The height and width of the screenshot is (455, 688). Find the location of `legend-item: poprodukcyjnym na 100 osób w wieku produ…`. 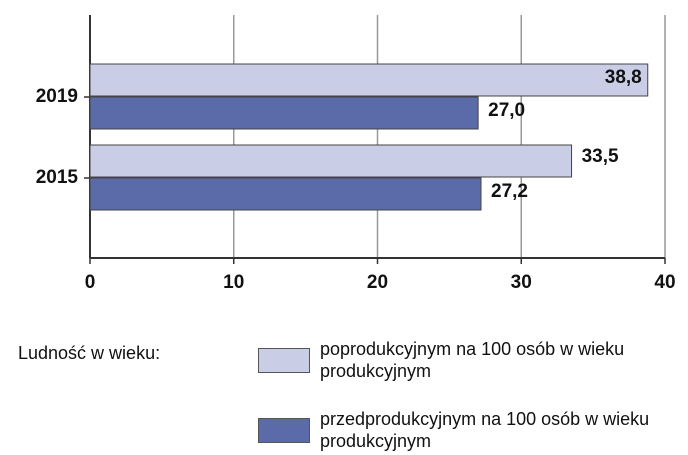

legend-item: poprodukcyjnym na 100 osób w wieku produ… is located at coordinates (468, 360).